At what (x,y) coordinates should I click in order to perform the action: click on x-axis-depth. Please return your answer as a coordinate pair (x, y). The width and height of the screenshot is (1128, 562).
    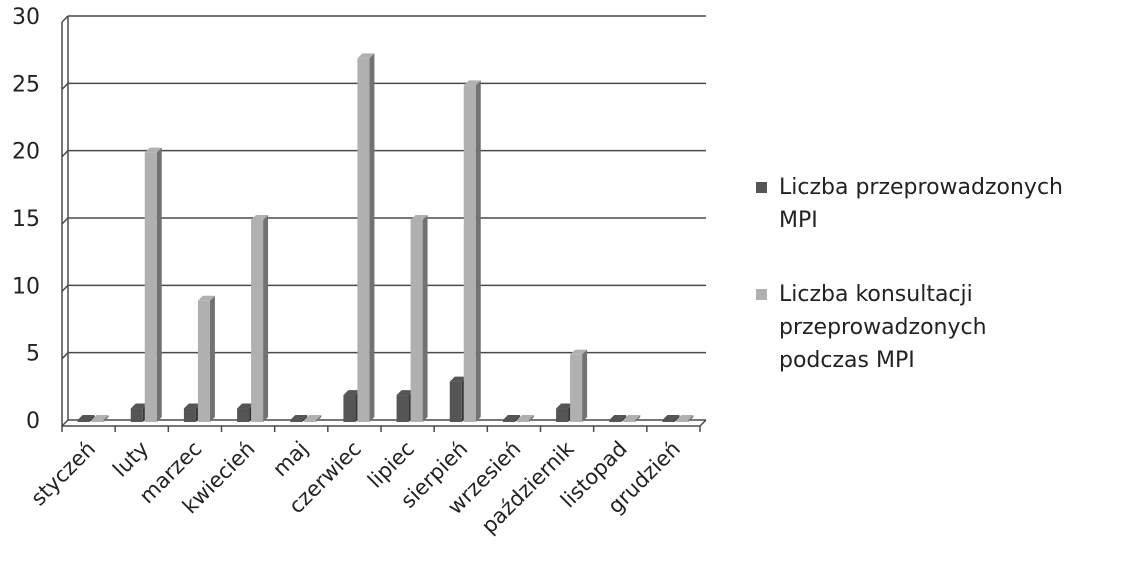
    Looking at the image, I should click on (703, 423).